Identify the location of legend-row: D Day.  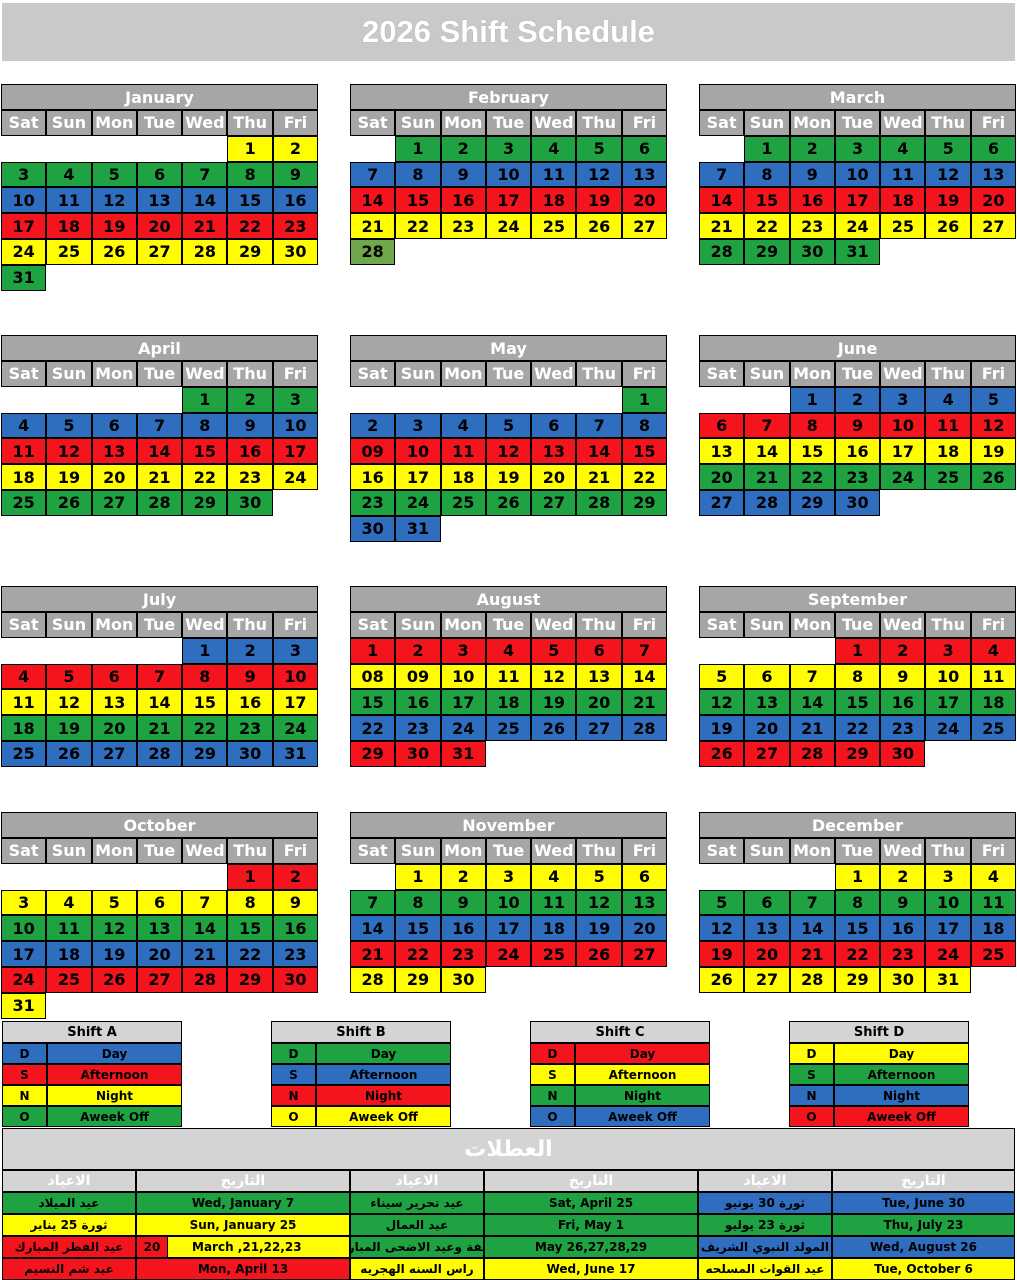
(879, 1053).